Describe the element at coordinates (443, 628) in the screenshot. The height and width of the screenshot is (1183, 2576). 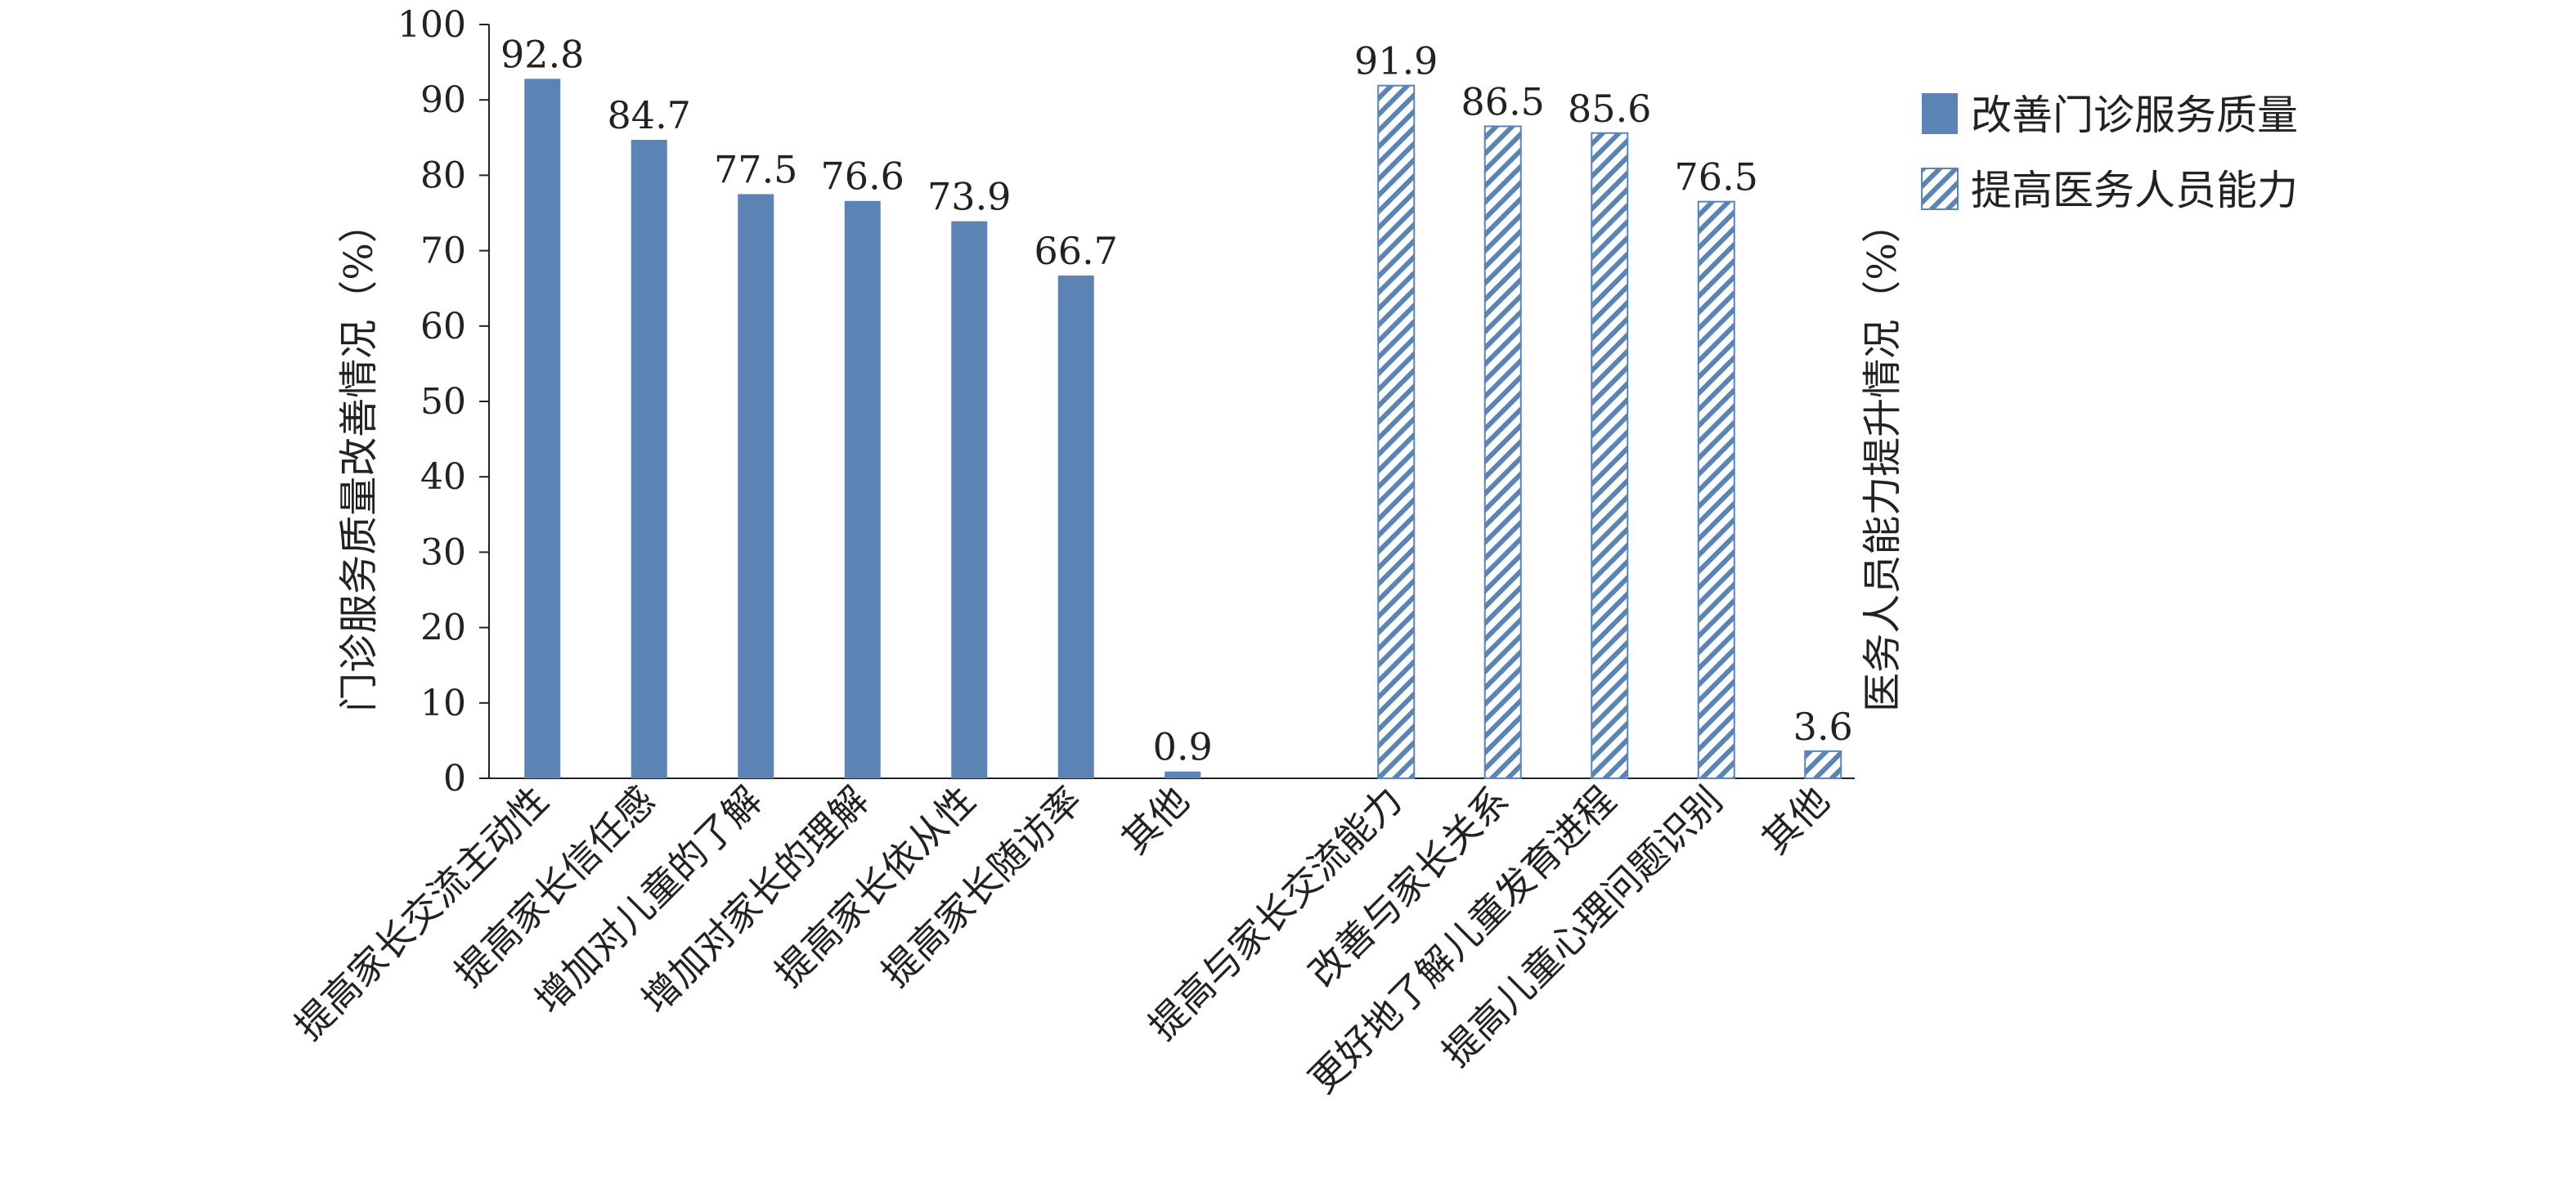
I see `y-tick-label: 20` at that location.